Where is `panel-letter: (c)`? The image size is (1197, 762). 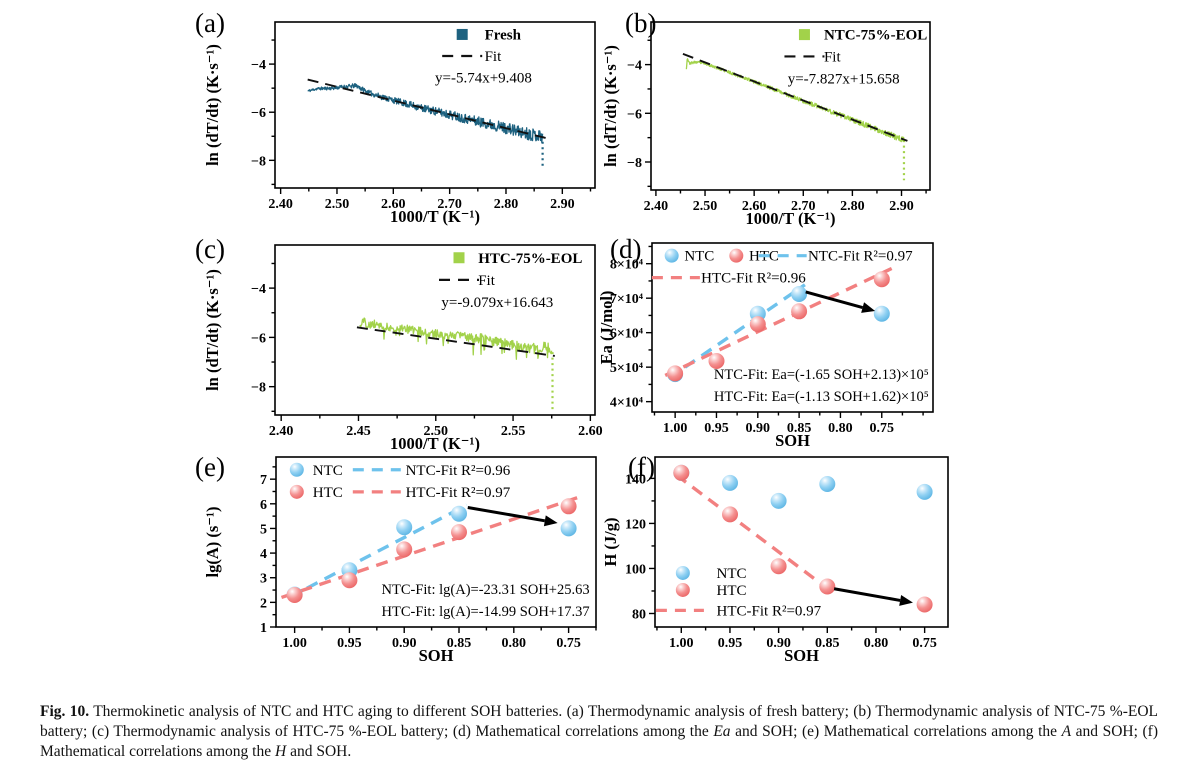
panel-letter: (c) is located at coordinates (210, 249).